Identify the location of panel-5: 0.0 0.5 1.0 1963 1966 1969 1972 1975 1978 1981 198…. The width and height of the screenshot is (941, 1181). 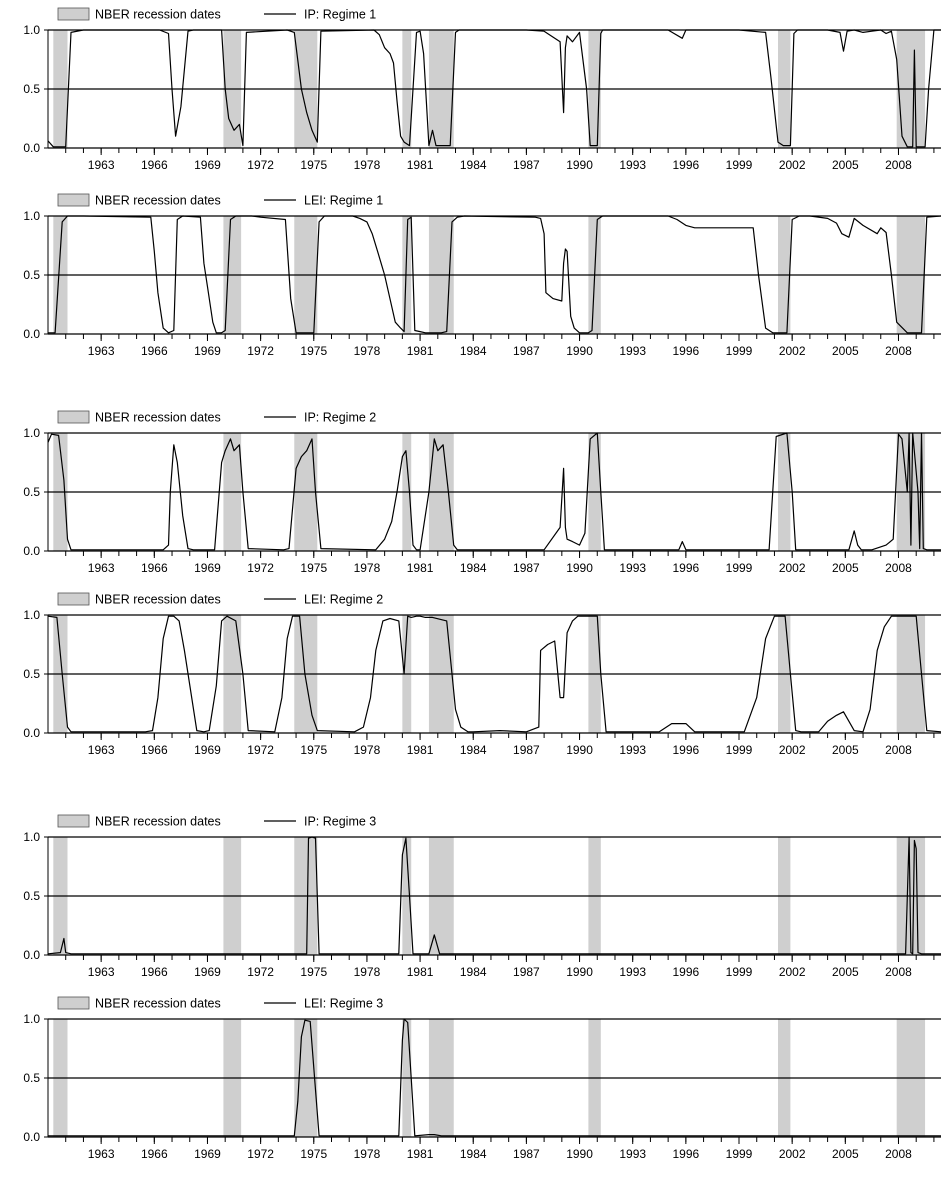
(482, 896).